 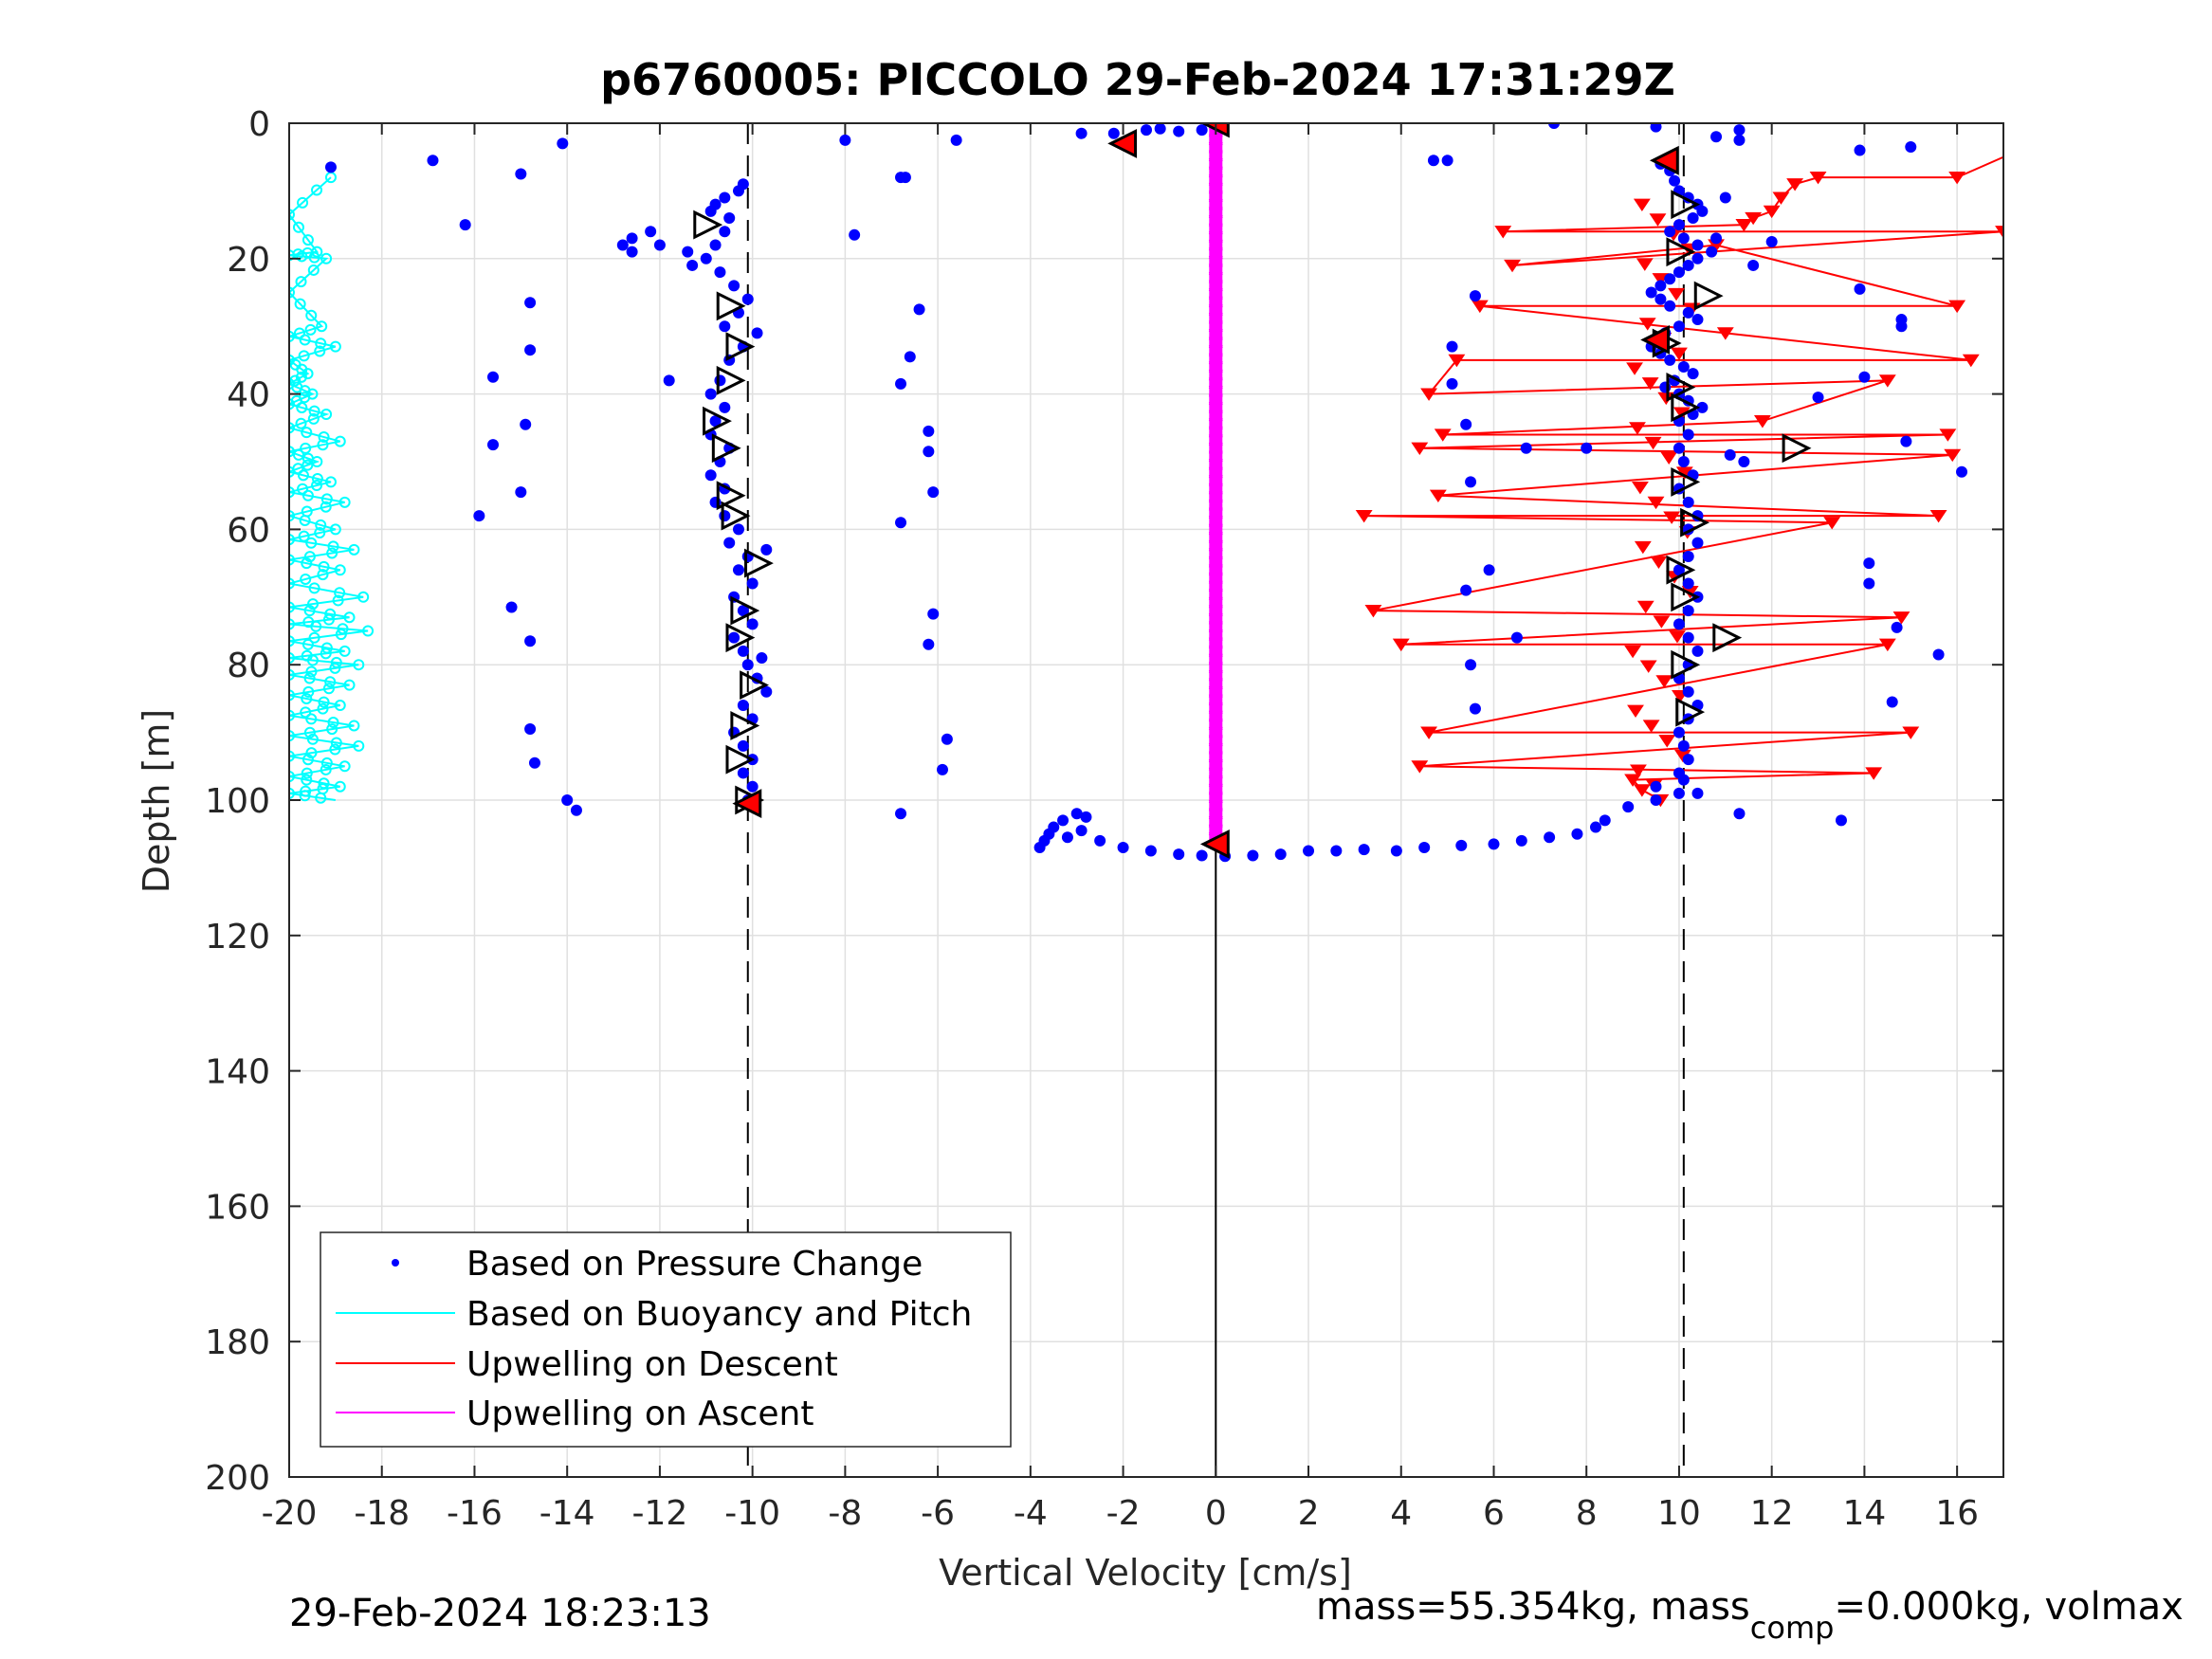 What do you see at coordinates (332, 488) in the screenshot?
I see `series-buoyancy-pitch` at bounding box center [332, 488].